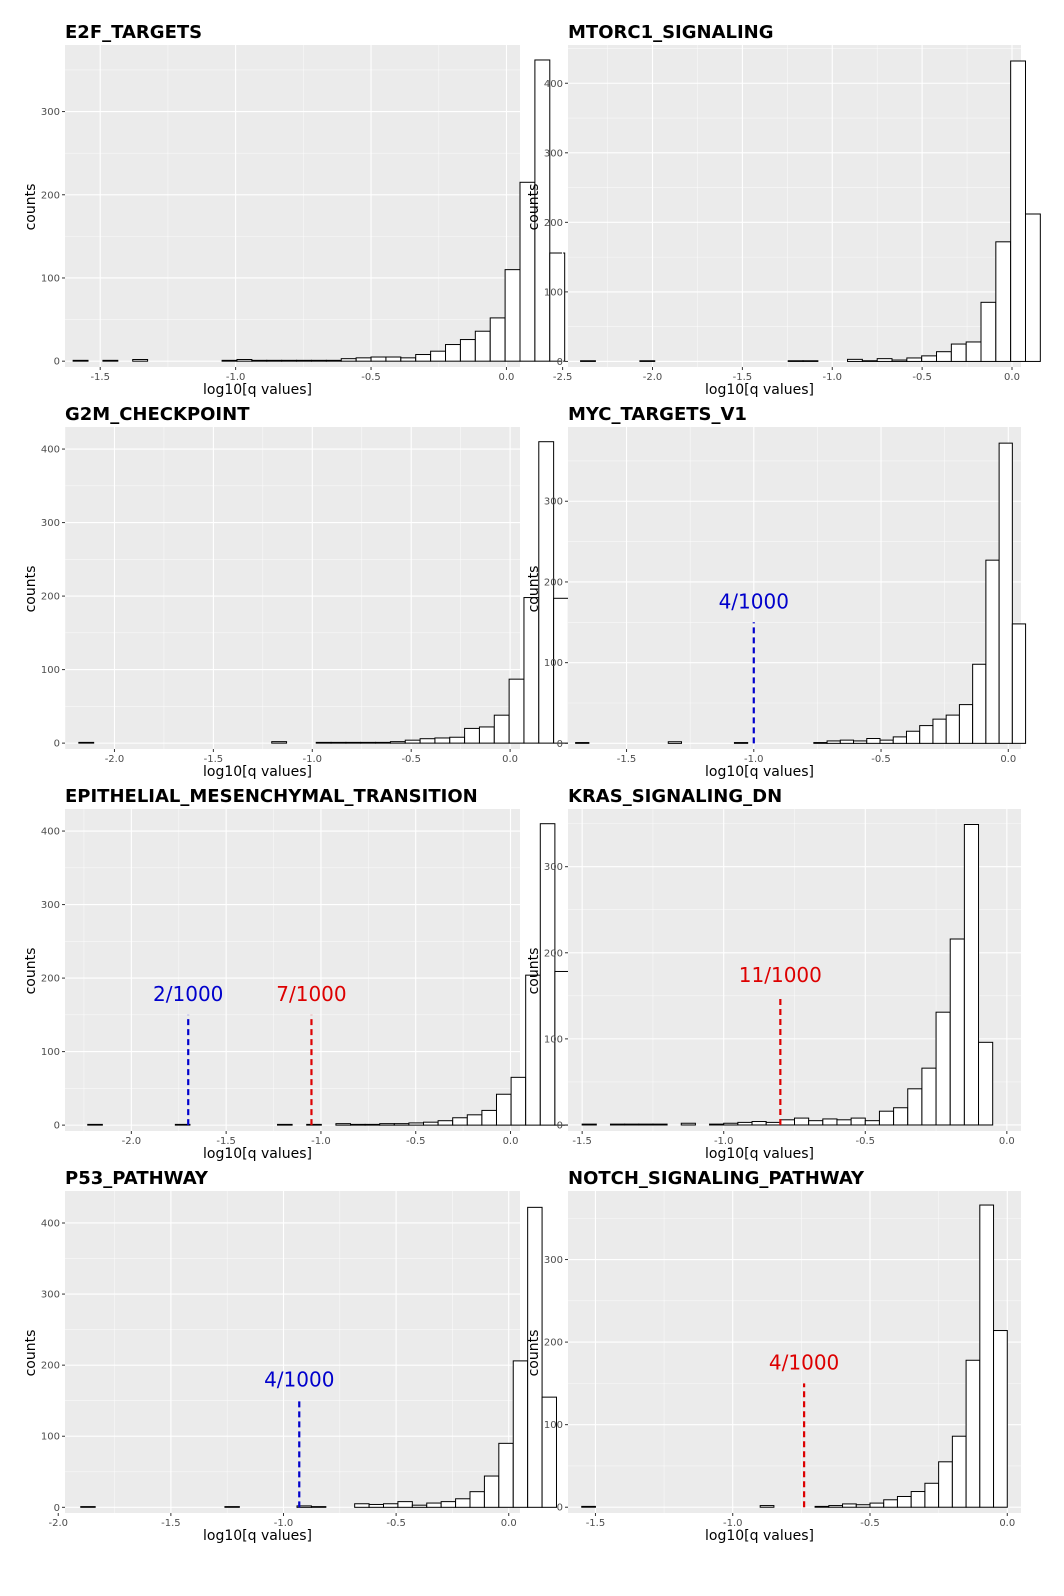  Describe the element at coordinates (188, 994) in the screenshot. I see `annotation-label: 2/1000` at that location.